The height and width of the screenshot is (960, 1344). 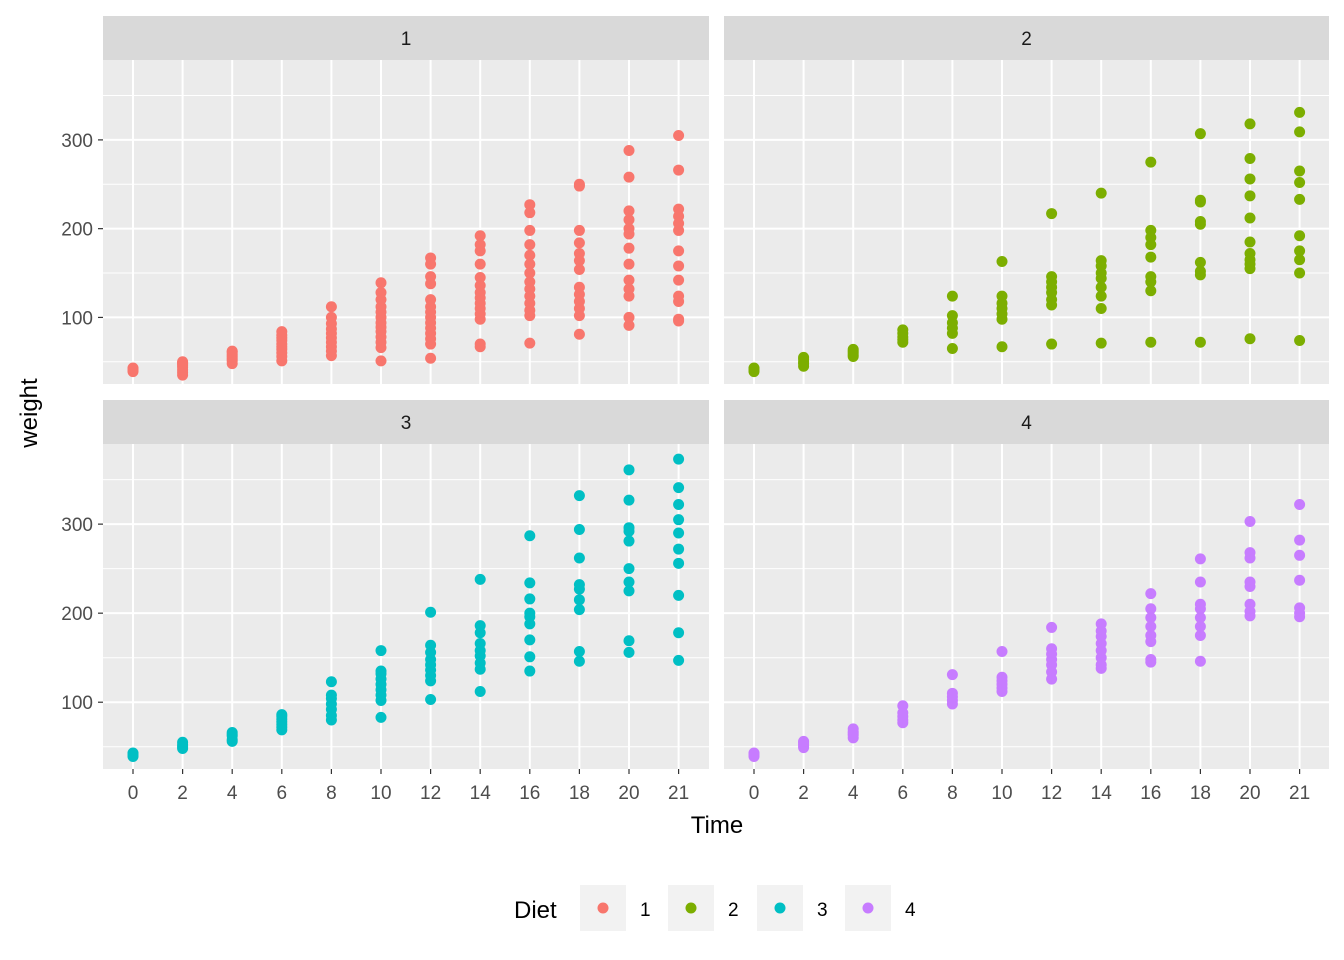 I want to click on x-tick-label: 2, so click(x=182, y=793).